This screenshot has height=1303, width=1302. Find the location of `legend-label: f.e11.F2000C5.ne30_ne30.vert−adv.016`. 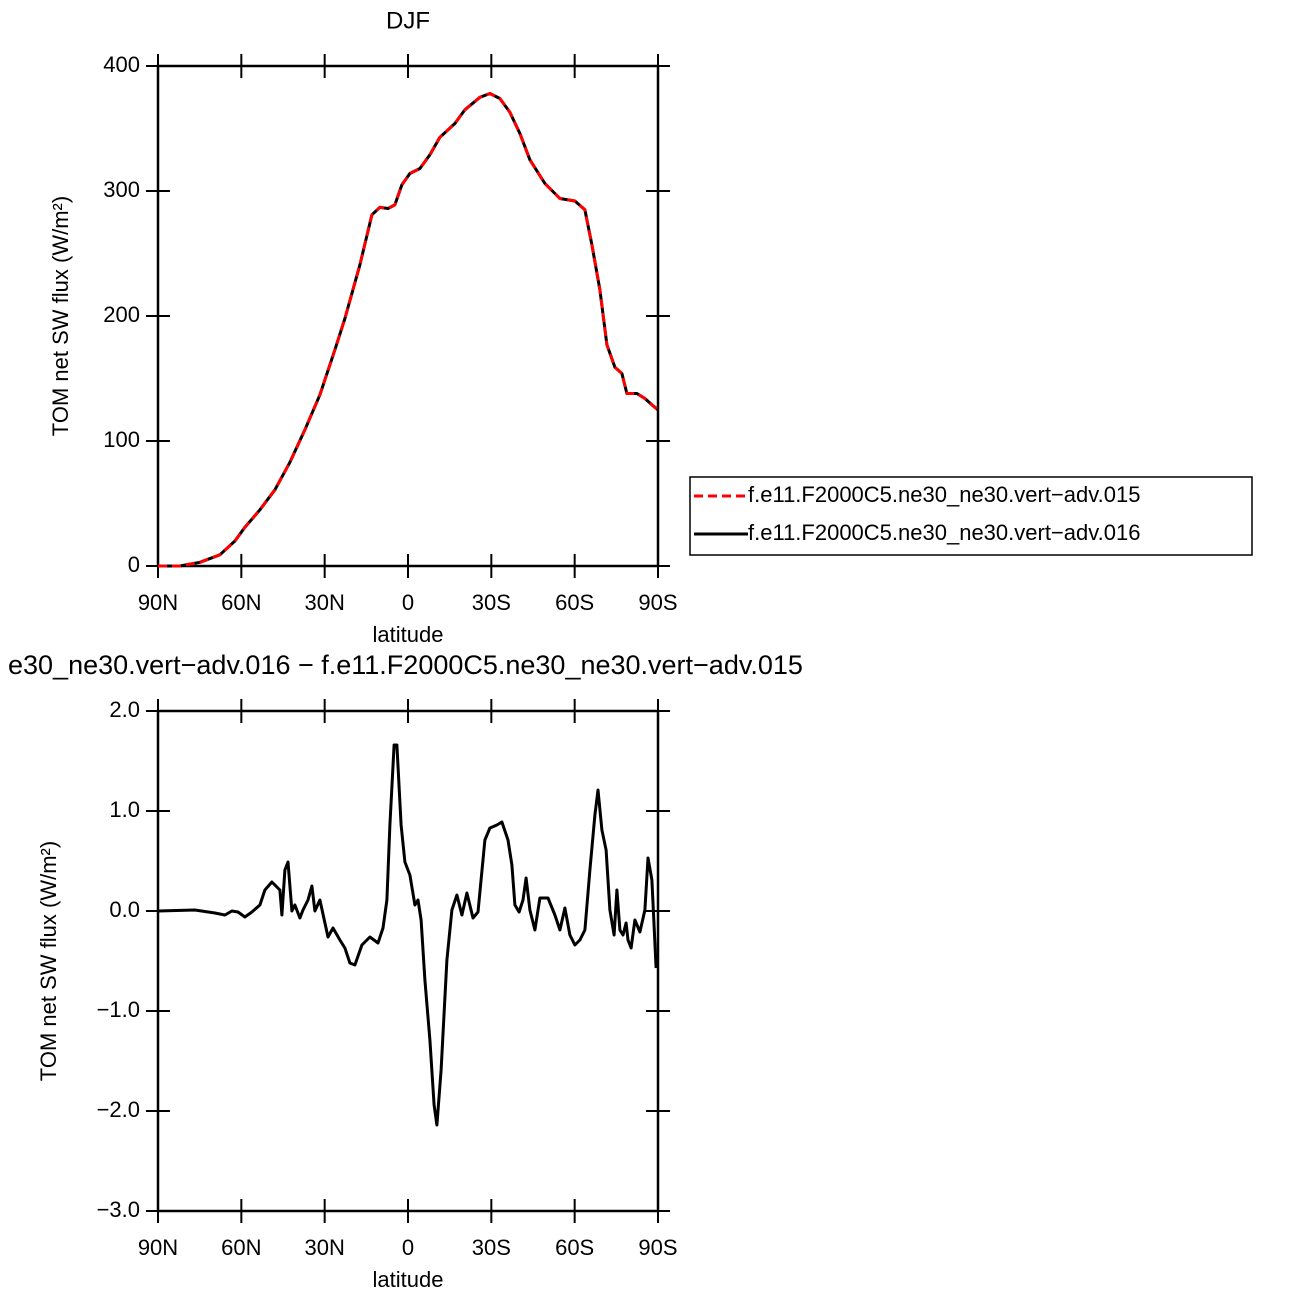

legend-label: f.e11.F2000C5.ne30_ne30.vert−adv.016 is located at coordinates (944, 532).